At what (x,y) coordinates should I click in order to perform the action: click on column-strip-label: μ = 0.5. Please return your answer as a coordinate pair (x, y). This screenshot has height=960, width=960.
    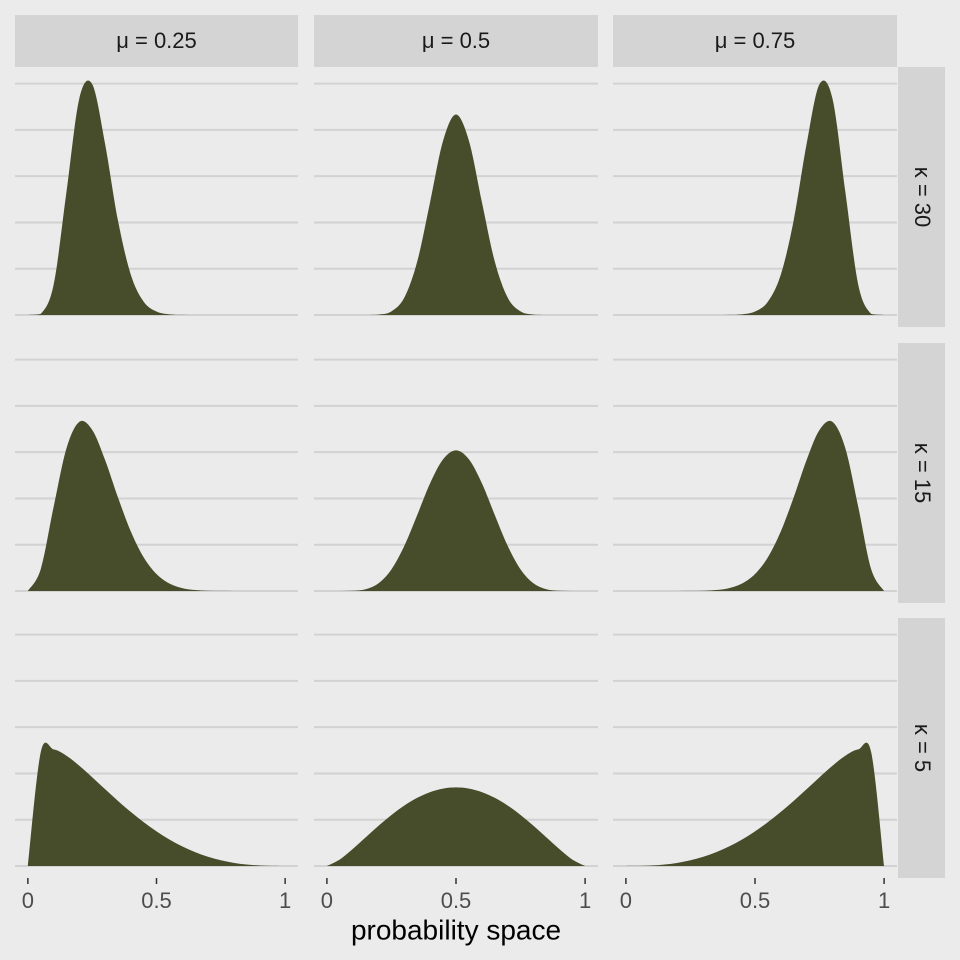
    Looking at the image, I should click on (456, 40).